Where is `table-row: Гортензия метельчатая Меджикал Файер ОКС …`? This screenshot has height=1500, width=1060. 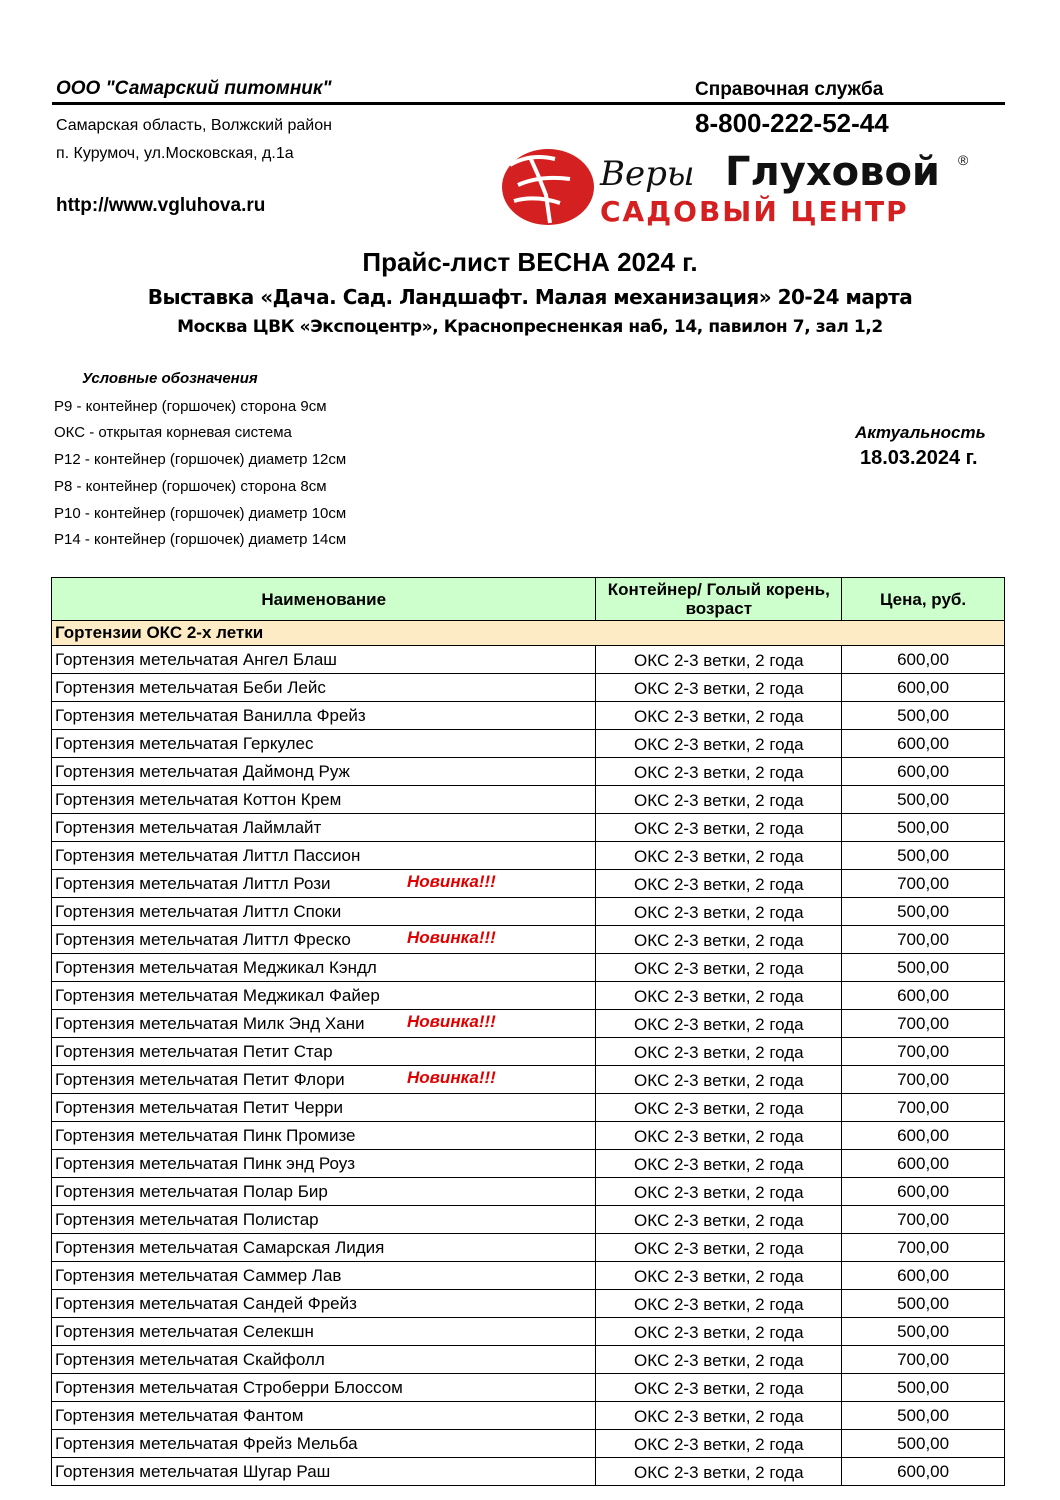
table-row: Гортензия метельчатая Меджикал Файер ОКС … is located at coordinates (527, 995).